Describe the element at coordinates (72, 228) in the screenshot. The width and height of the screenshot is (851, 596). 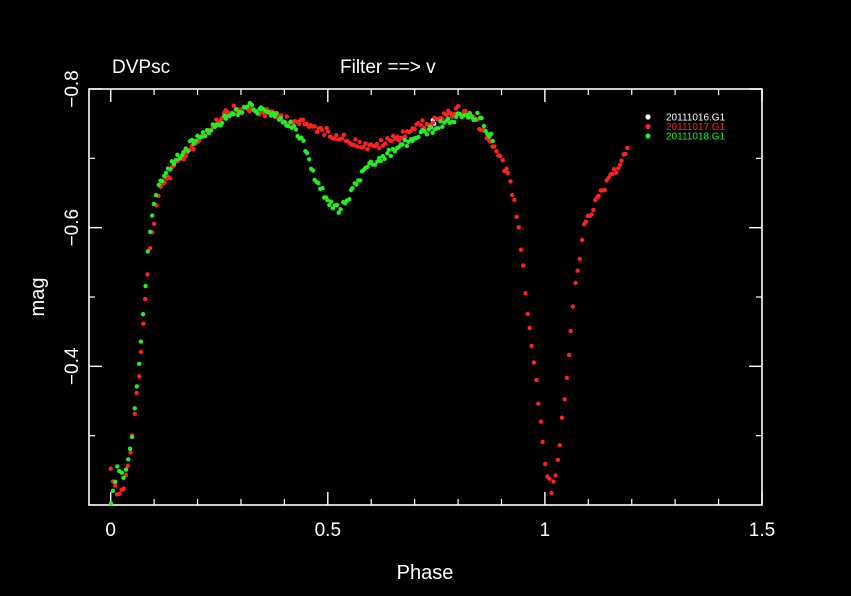
I see `y-tick-label: −0.6` at that location.